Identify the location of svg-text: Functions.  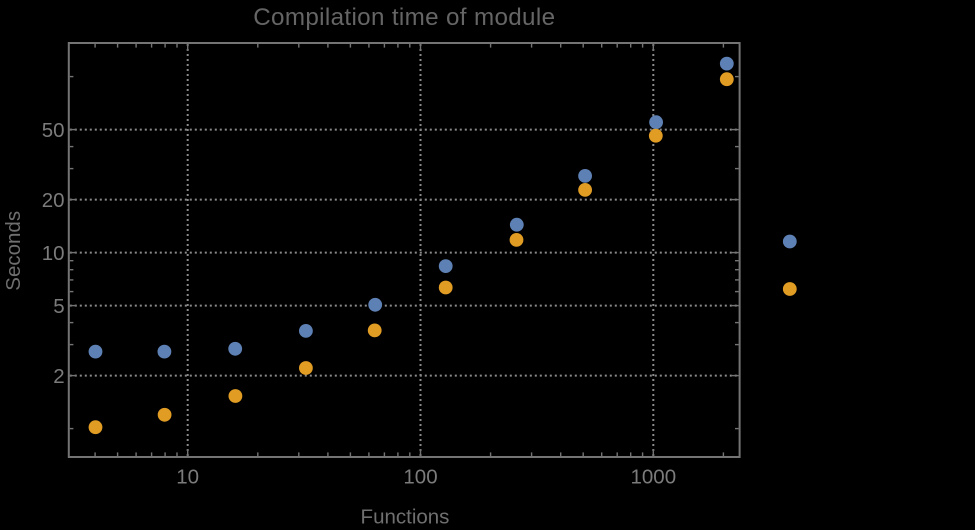
(405, 515).